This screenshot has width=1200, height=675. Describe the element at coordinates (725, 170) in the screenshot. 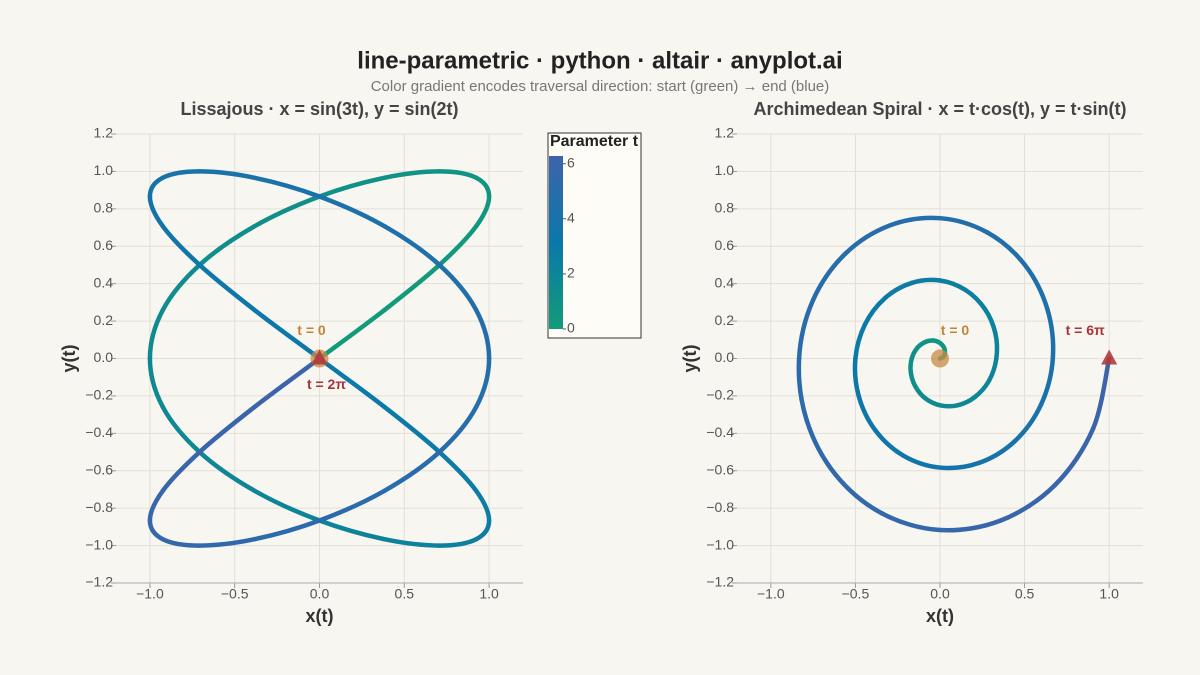

I see `y-tick-label: 1.0` at that location.